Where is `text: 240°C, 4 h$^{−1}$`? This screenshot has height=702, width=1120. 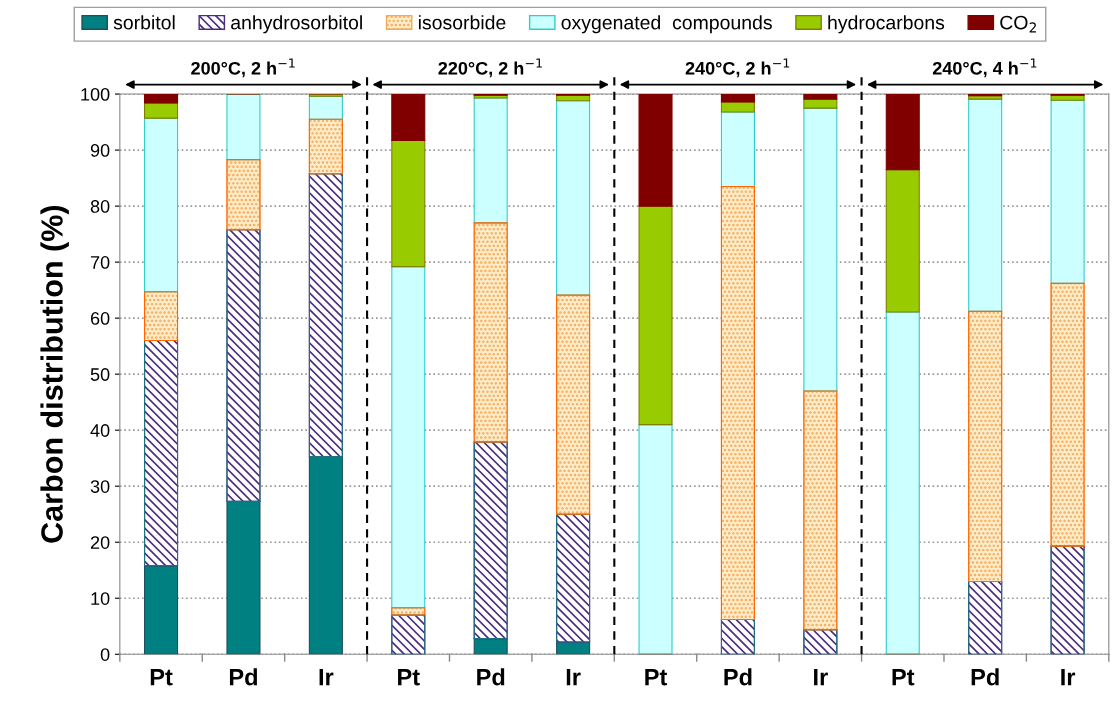
text: 240°C, 4 h$^{−1}$ is located at coordinates (984, 68).